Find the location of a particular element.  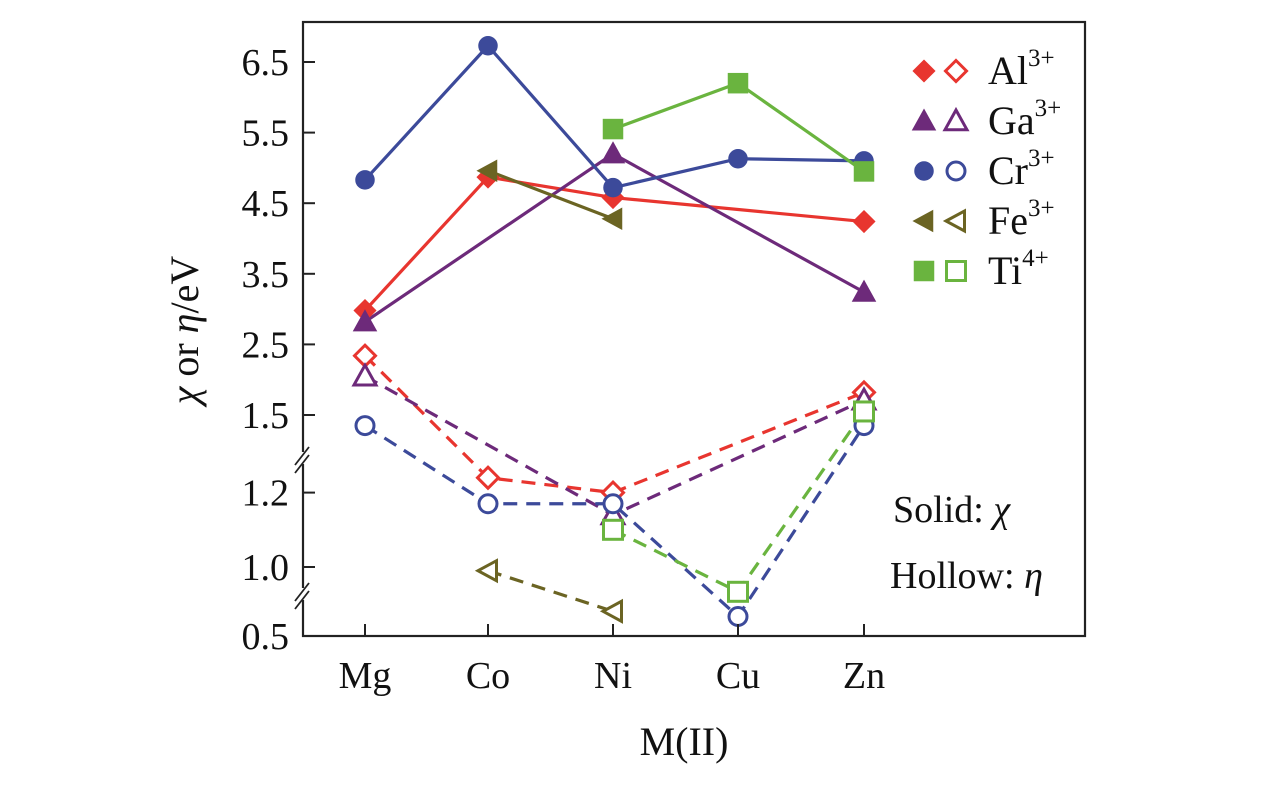

point-ti-chi-ni is located at coordinates (613, 129).